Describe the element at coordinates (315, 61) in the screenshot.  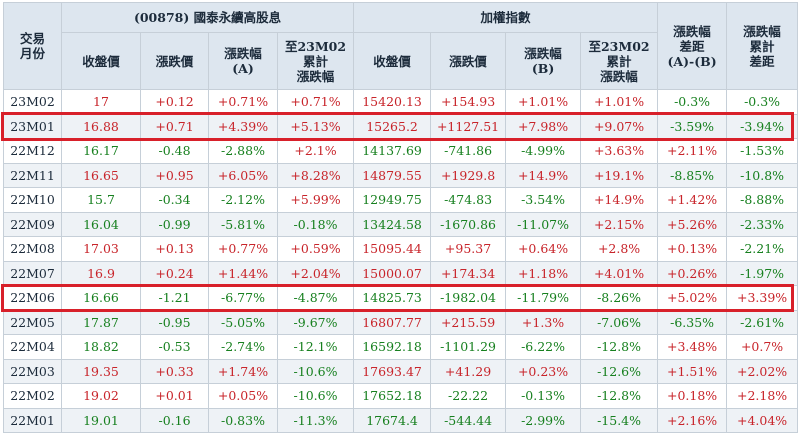
I see `etf-cum-header: 至23M02 累計 漲跌幅` at that location.